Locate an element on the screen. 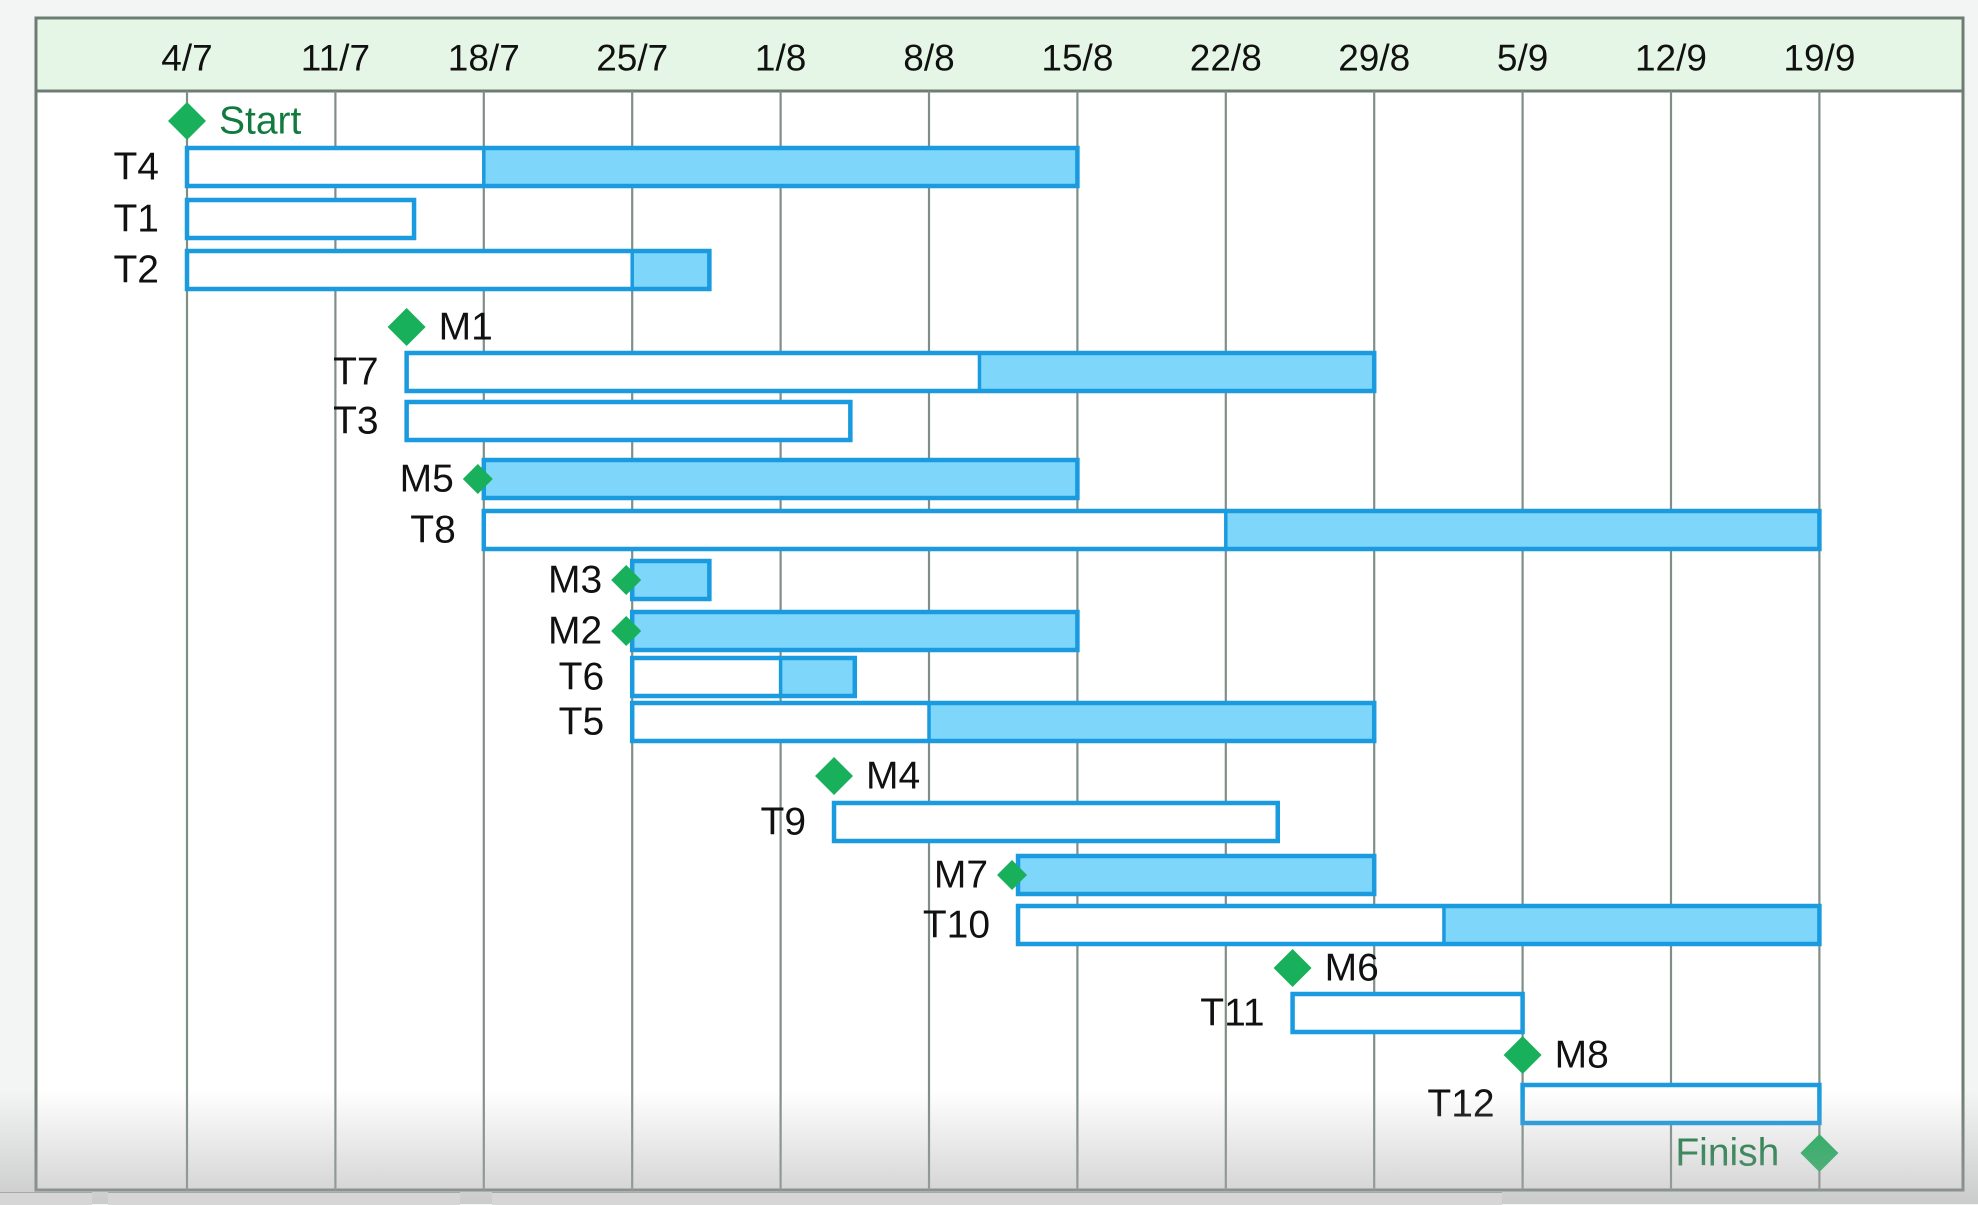  task-label-t6: T6 is located at coordinates (582, 677).